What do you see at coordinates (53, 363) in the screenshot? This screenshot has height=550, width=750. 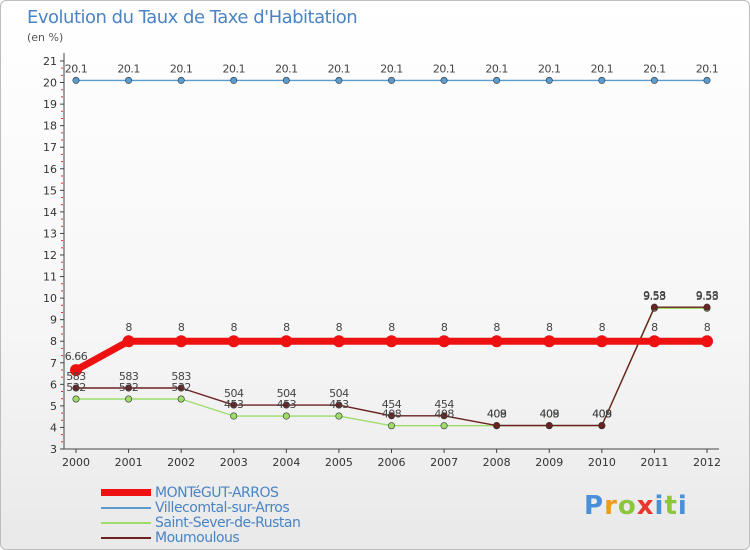 I see `y-tick-label: 7` at bounding box center [53, 363].